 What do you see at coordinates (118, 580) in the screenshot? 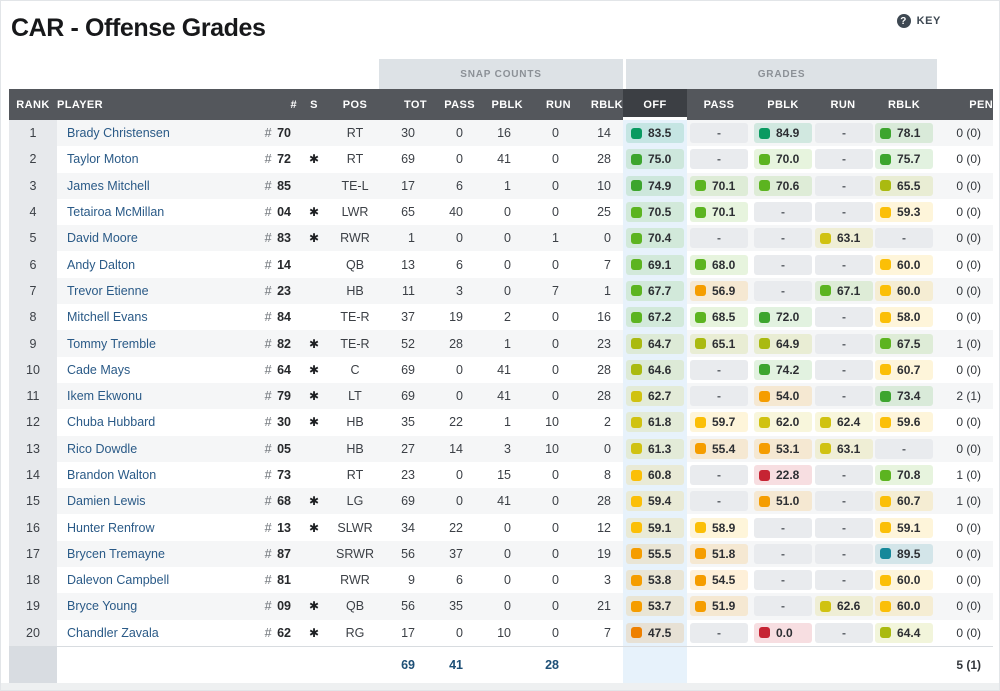
I see `player-link: Dalevon Campbell` at bounding box center [118, 580].